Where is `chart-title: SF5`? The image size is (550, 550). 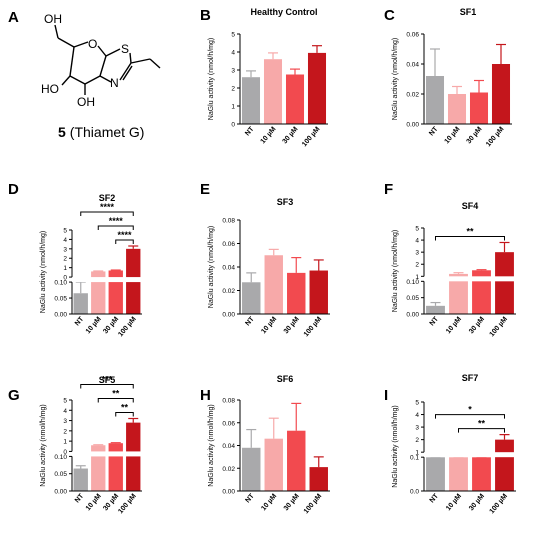
chart-title: SF5 is located at coordinates (107, 380).